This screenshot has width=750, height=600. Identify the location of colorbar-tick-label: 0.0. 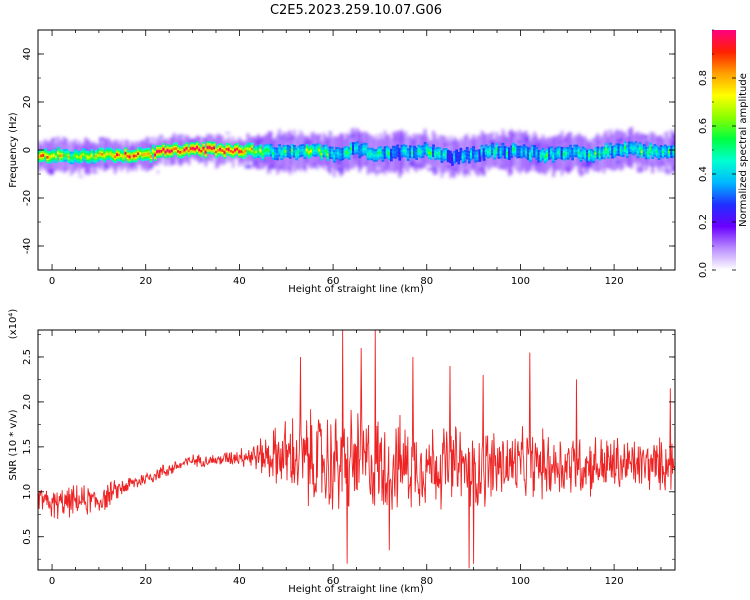
(703, 270).